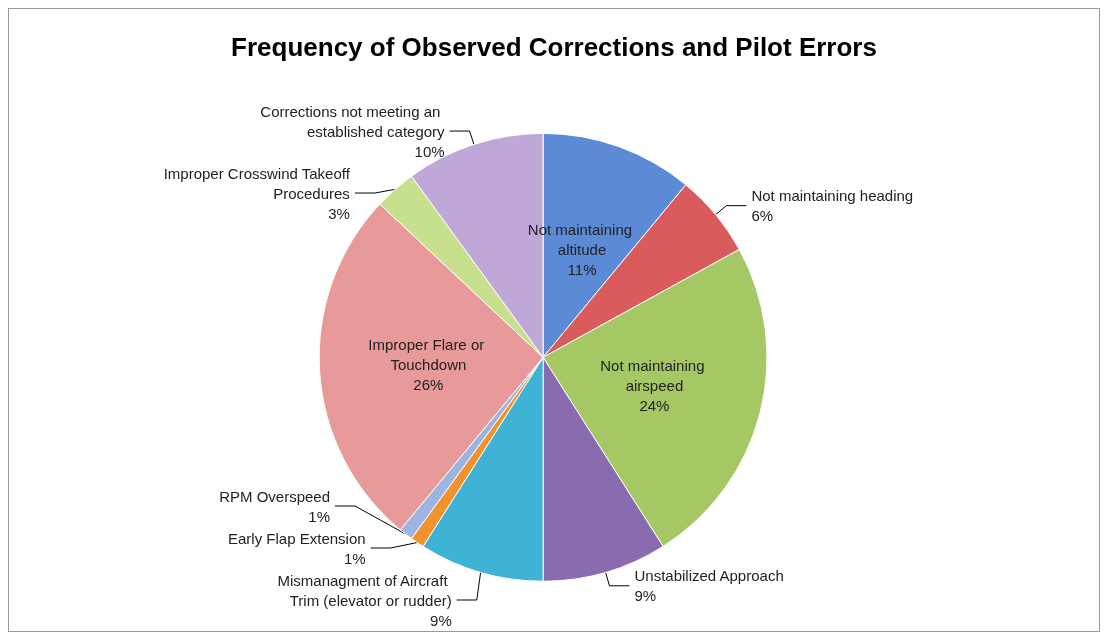  I want to click on slice-label: Corrections not meeting an established category, so click(353, 121).